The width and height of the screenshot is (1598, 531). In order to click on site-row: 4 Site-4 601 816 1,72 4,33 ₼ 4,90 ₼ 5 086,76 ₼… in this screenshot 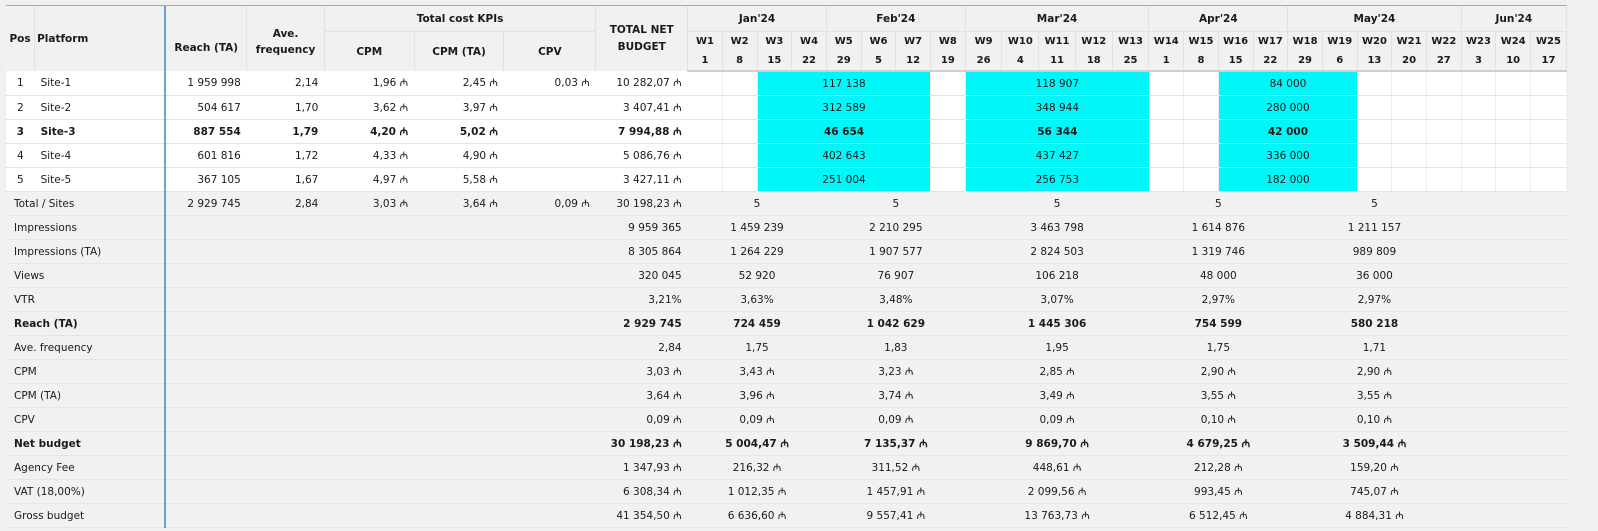, I will do `click(786, 155)`.